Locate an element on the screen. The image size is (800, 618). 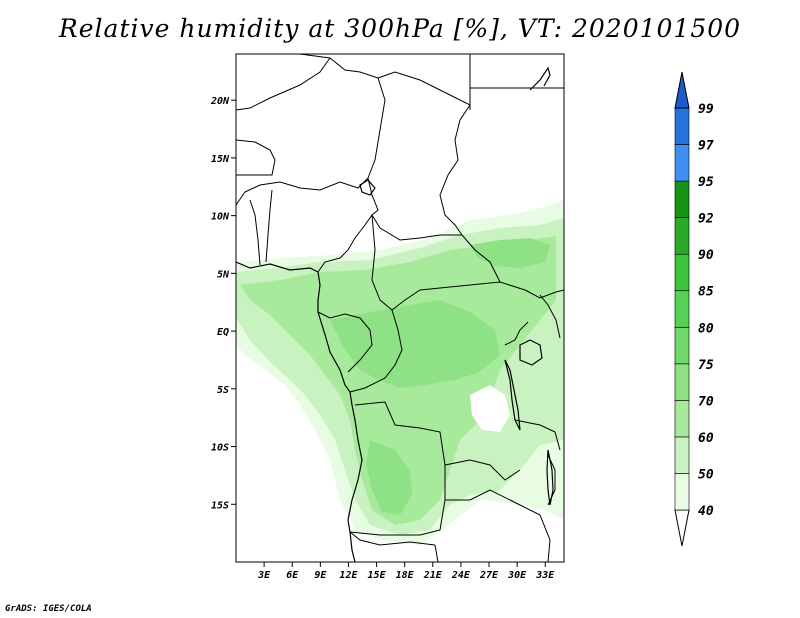
lat-tick-label: 5N is located at coordinates (223, 274).